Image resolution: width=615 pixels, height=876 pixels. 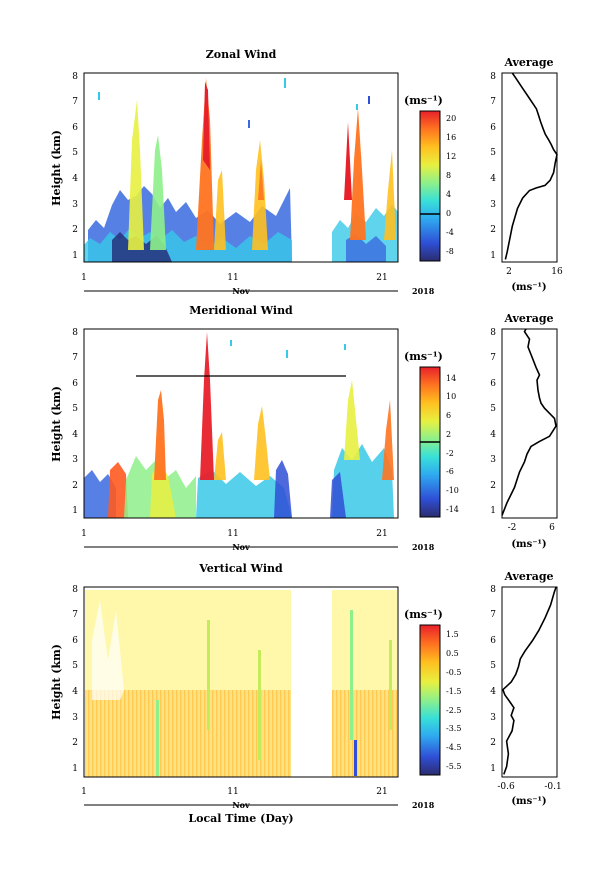 I want to click on colorbar-meridional: (ms⁻¹) 14 10 6 2 -2 -6 -10 -14, so click(x=431, y=434).